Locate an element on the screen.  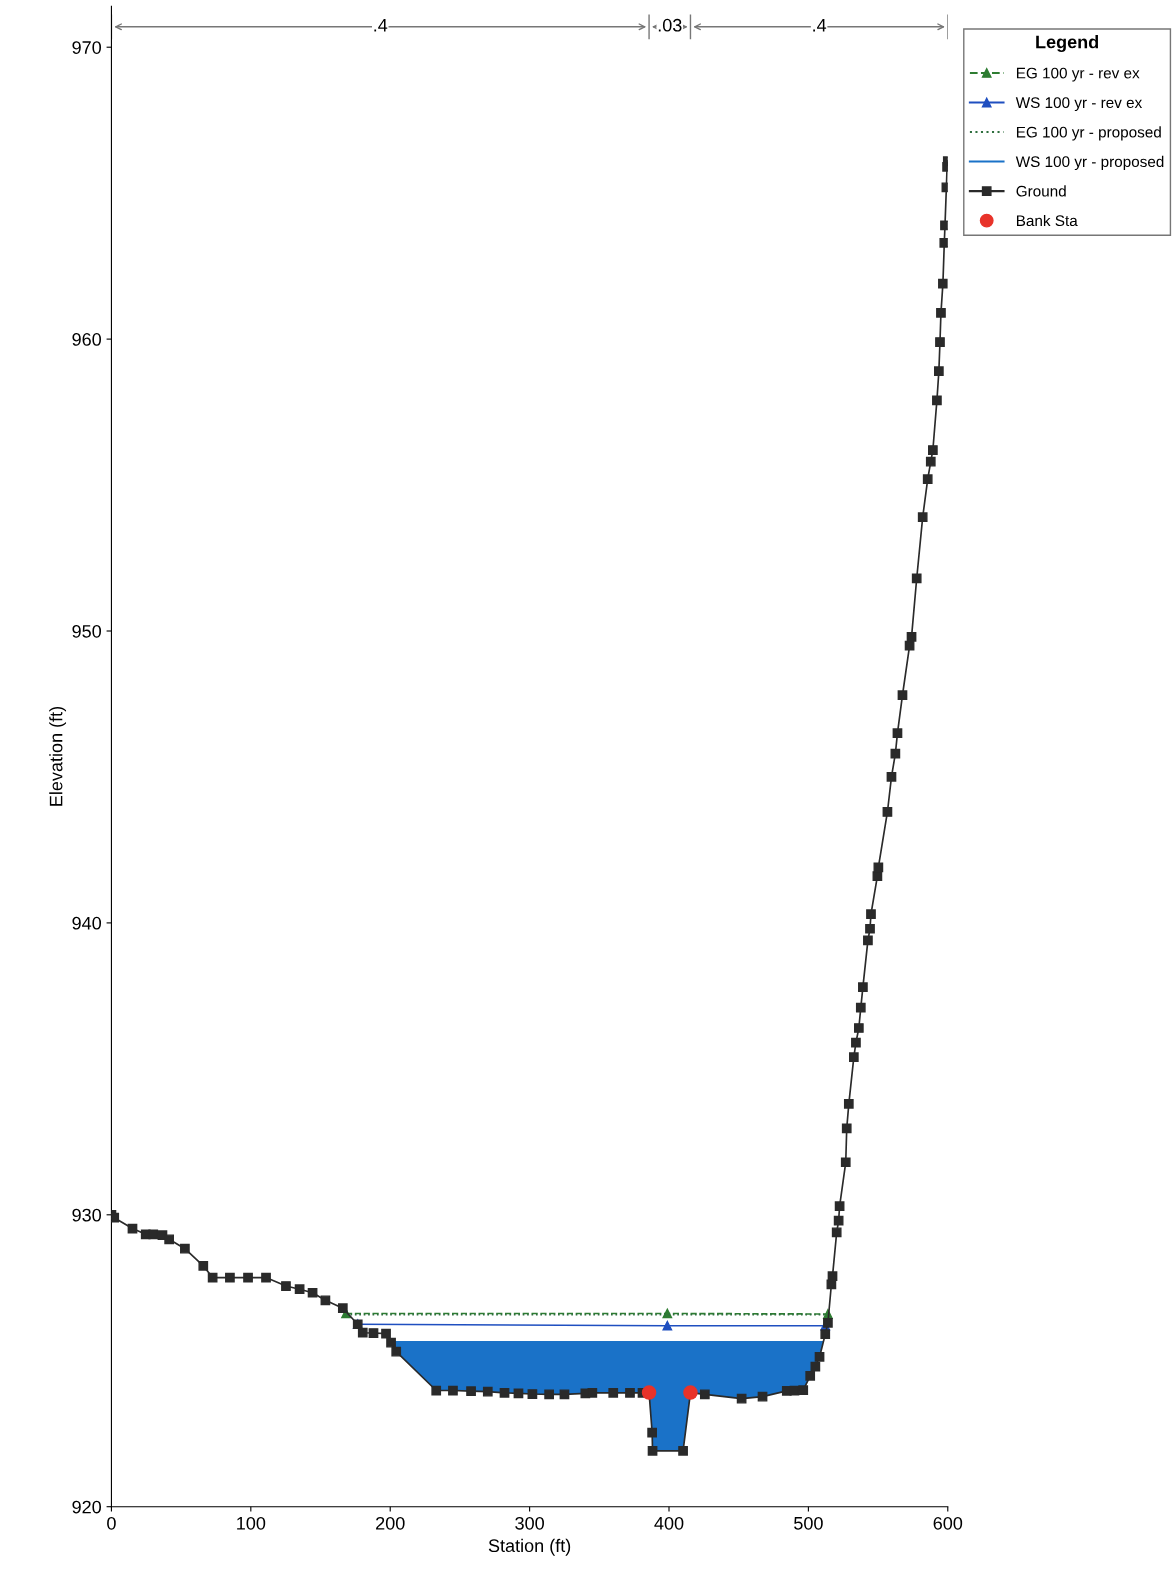
x-tick-label: 500 is located at coordinates (808, 1523).